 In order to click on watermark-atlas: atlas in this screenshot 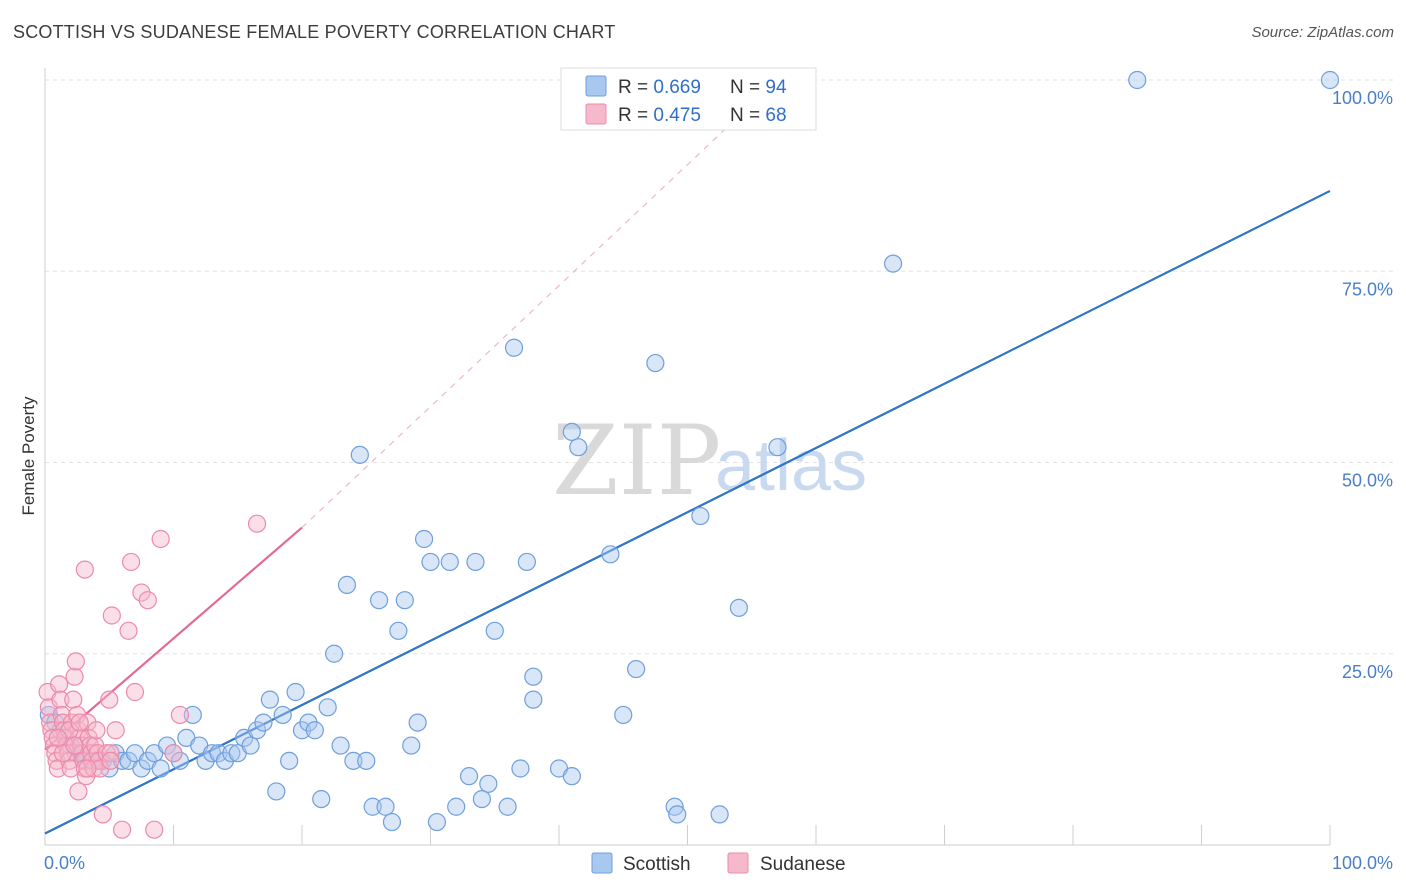, I will do `click(791, 466)`.